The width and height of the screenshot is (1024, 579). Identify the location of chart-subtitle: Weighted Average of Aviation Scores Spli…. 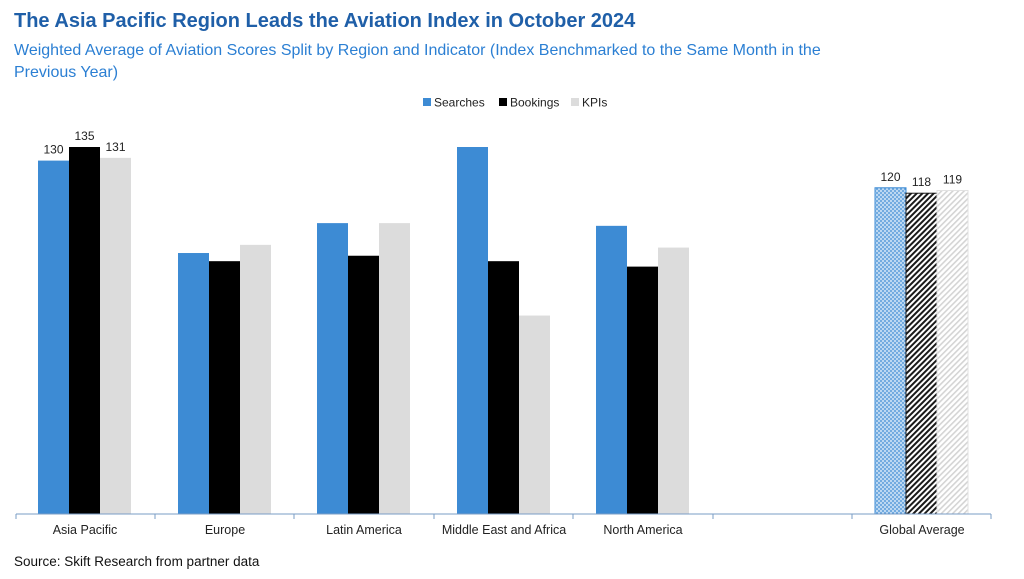
(417, 61).